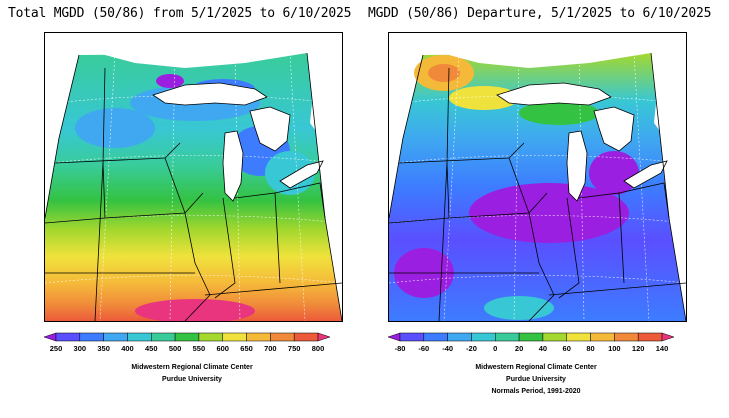 Image resolution: width=729 pixels, height=418 pixels. What do you see at coordinates (210, 94) in the screenshot?
I see `lake-superior` at bounding box center [210, 94].